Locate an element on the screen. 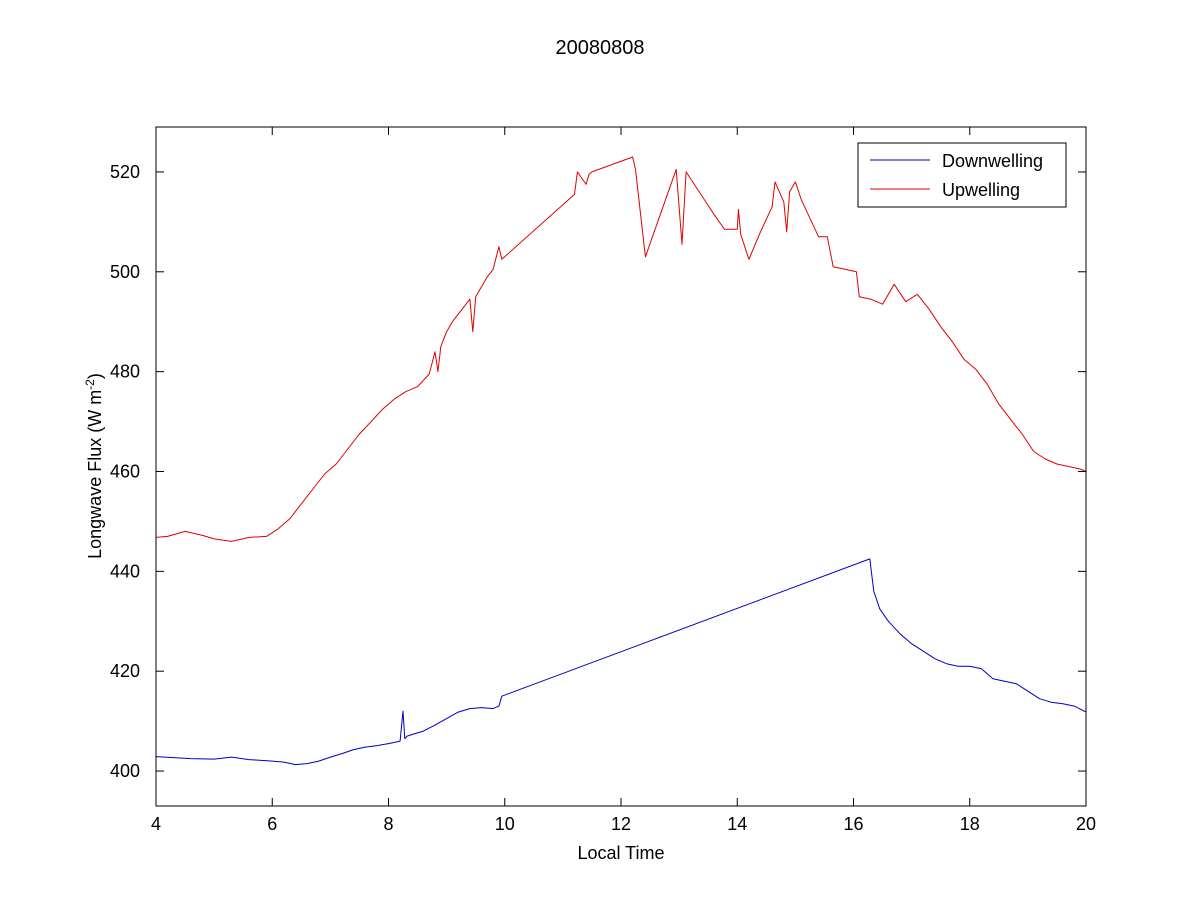  y-tick-label: 420 is located at coordinates (125, 671).